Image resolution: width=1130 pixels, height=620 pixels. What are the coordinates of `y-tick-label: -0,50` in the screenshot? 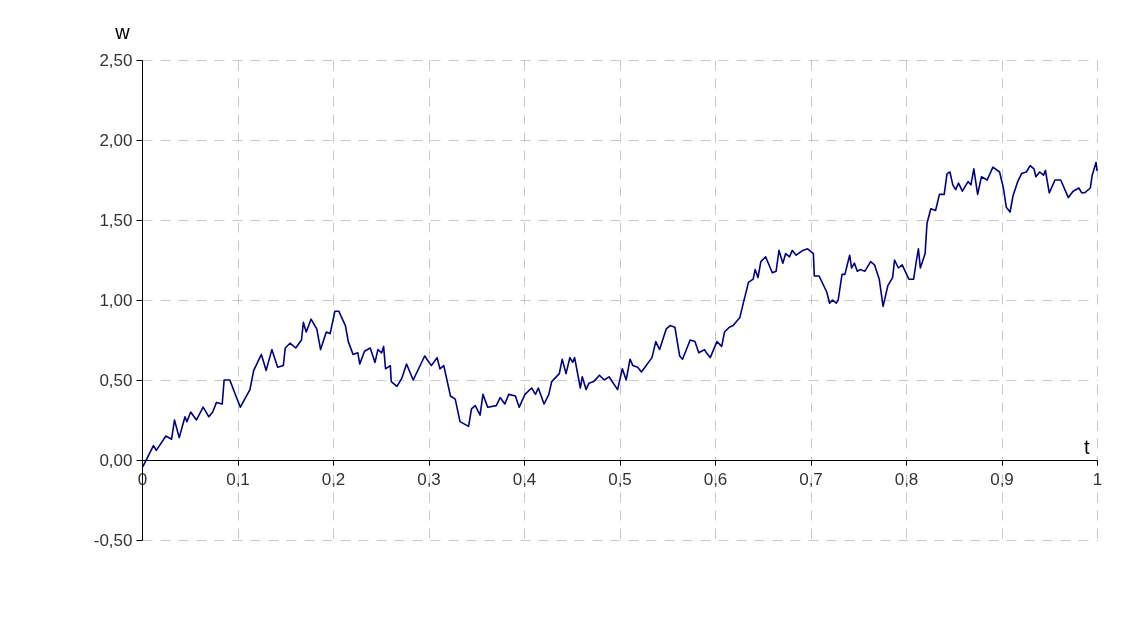 It's located at (113, 540).